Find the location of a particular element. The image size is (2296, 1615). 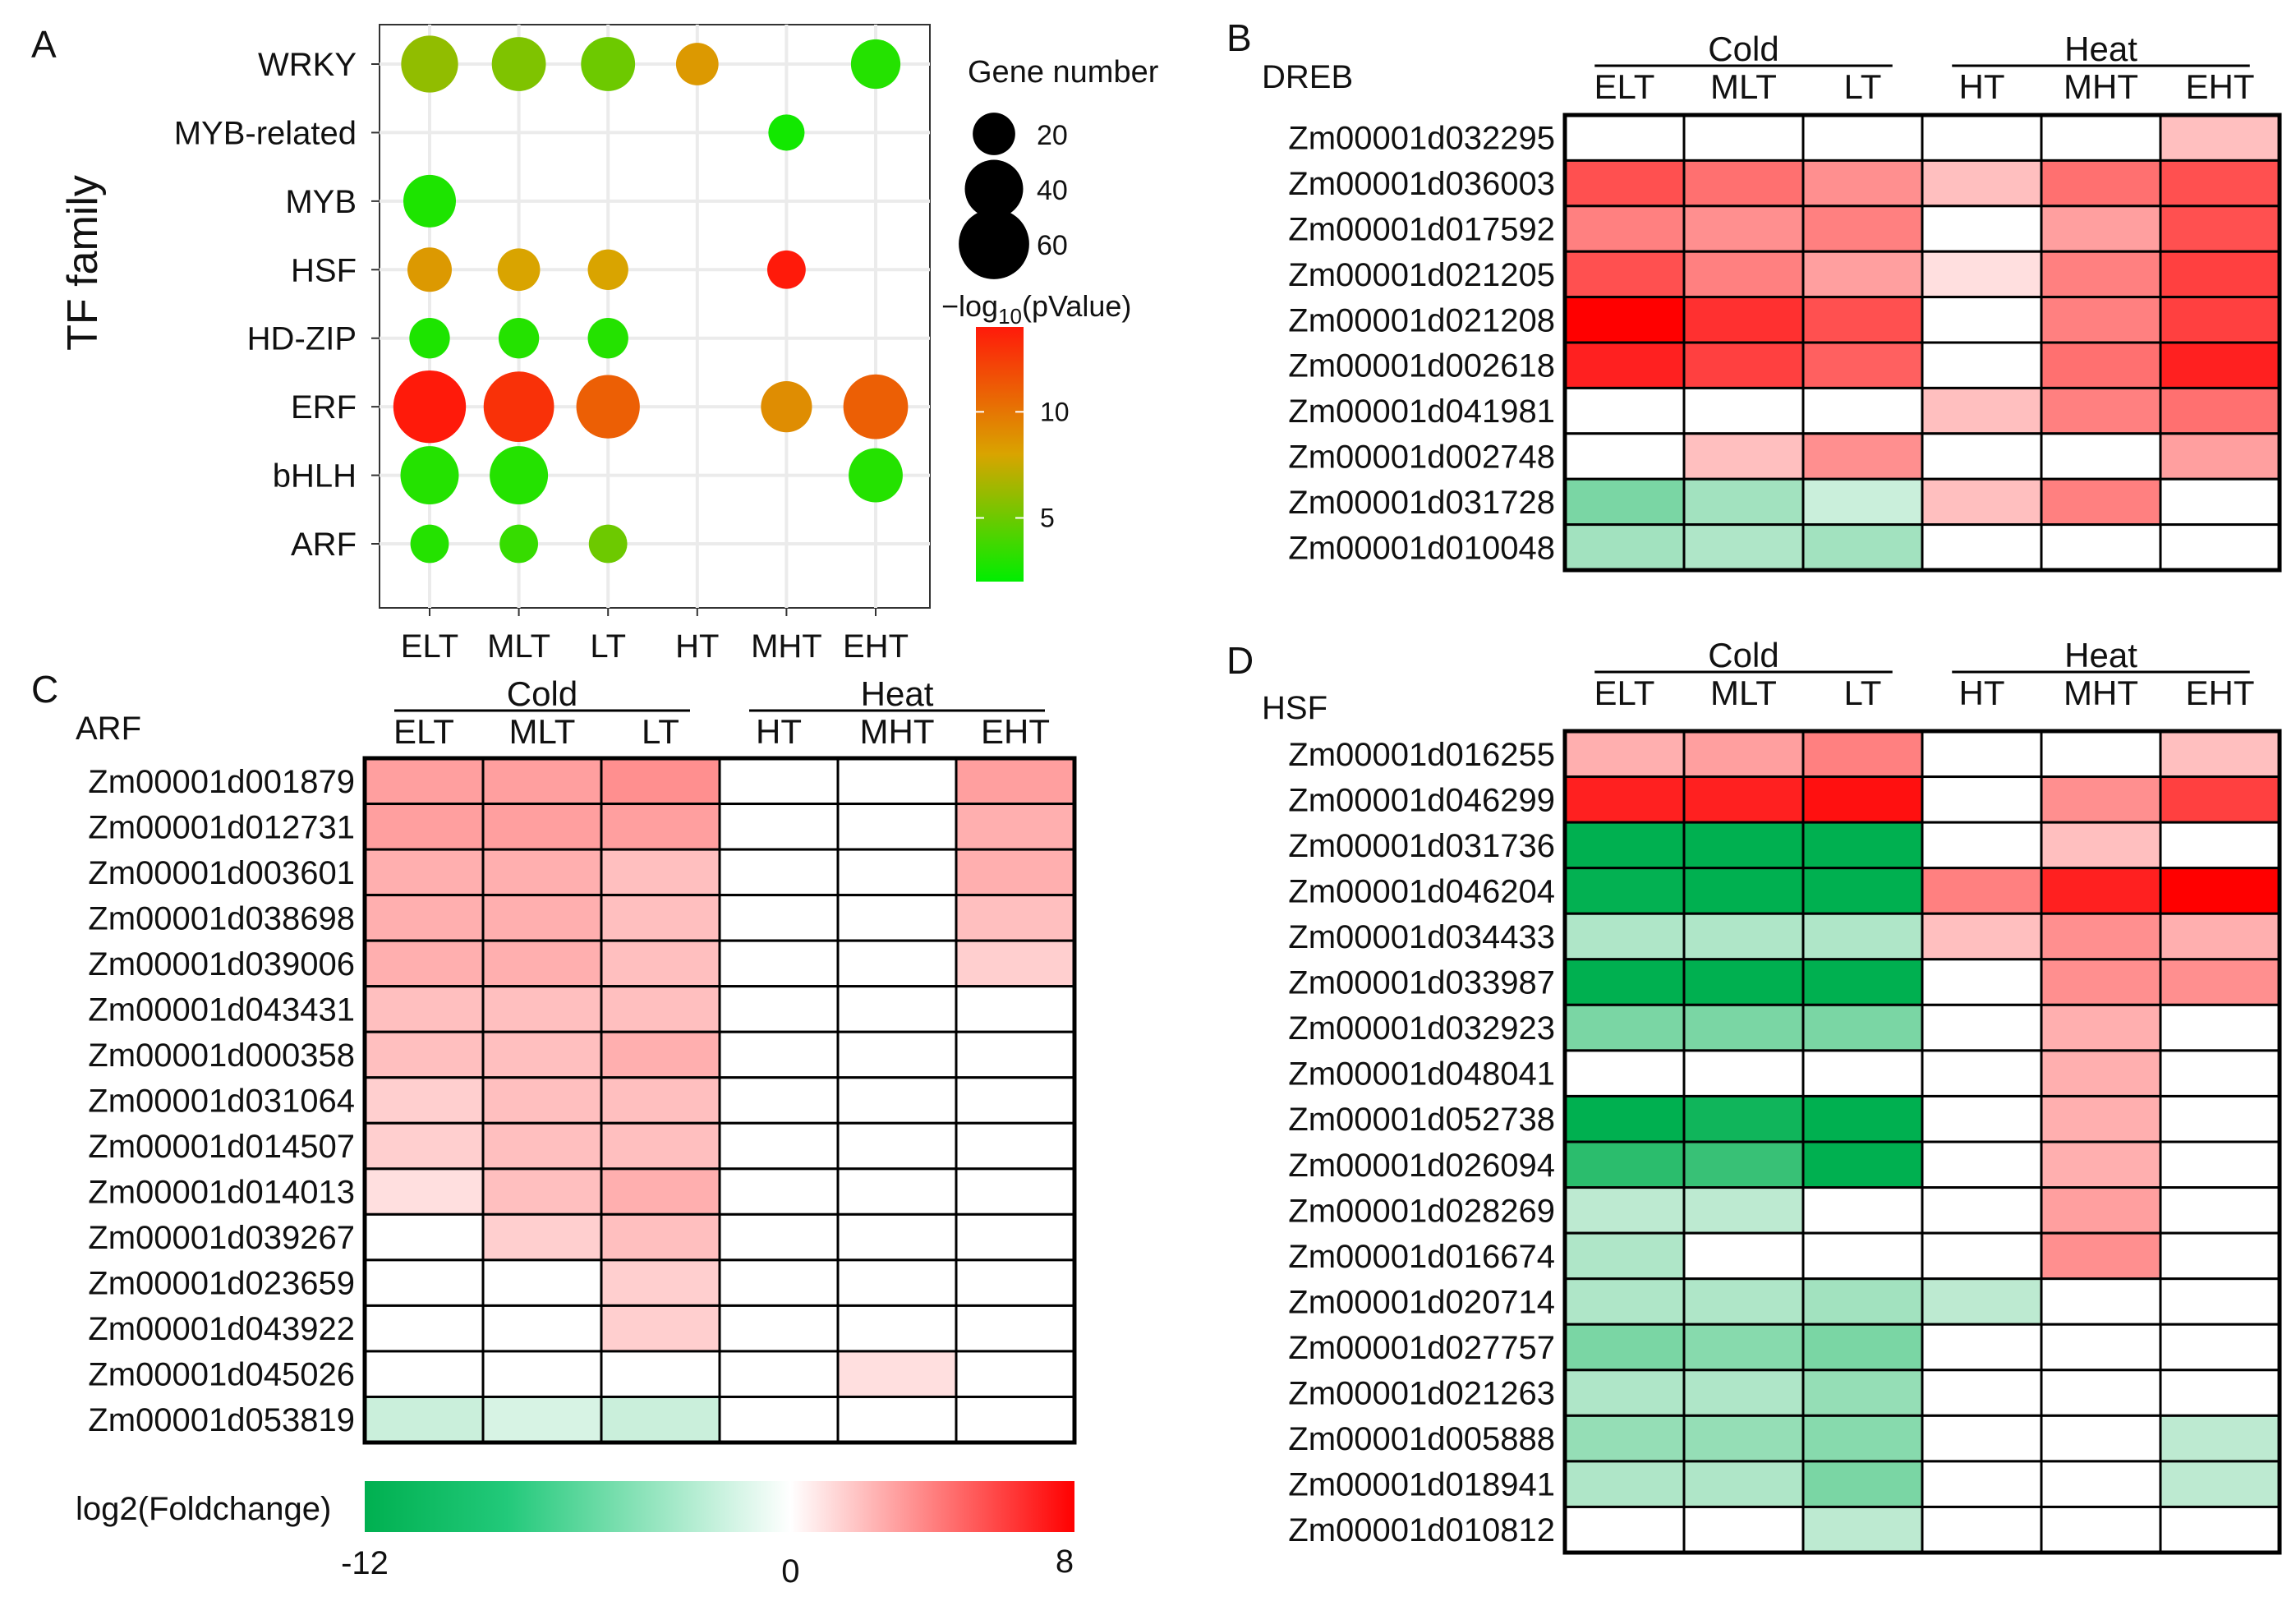

heatmap-row-label: Zm00001d033987 is located at coordinates (1421, 983).